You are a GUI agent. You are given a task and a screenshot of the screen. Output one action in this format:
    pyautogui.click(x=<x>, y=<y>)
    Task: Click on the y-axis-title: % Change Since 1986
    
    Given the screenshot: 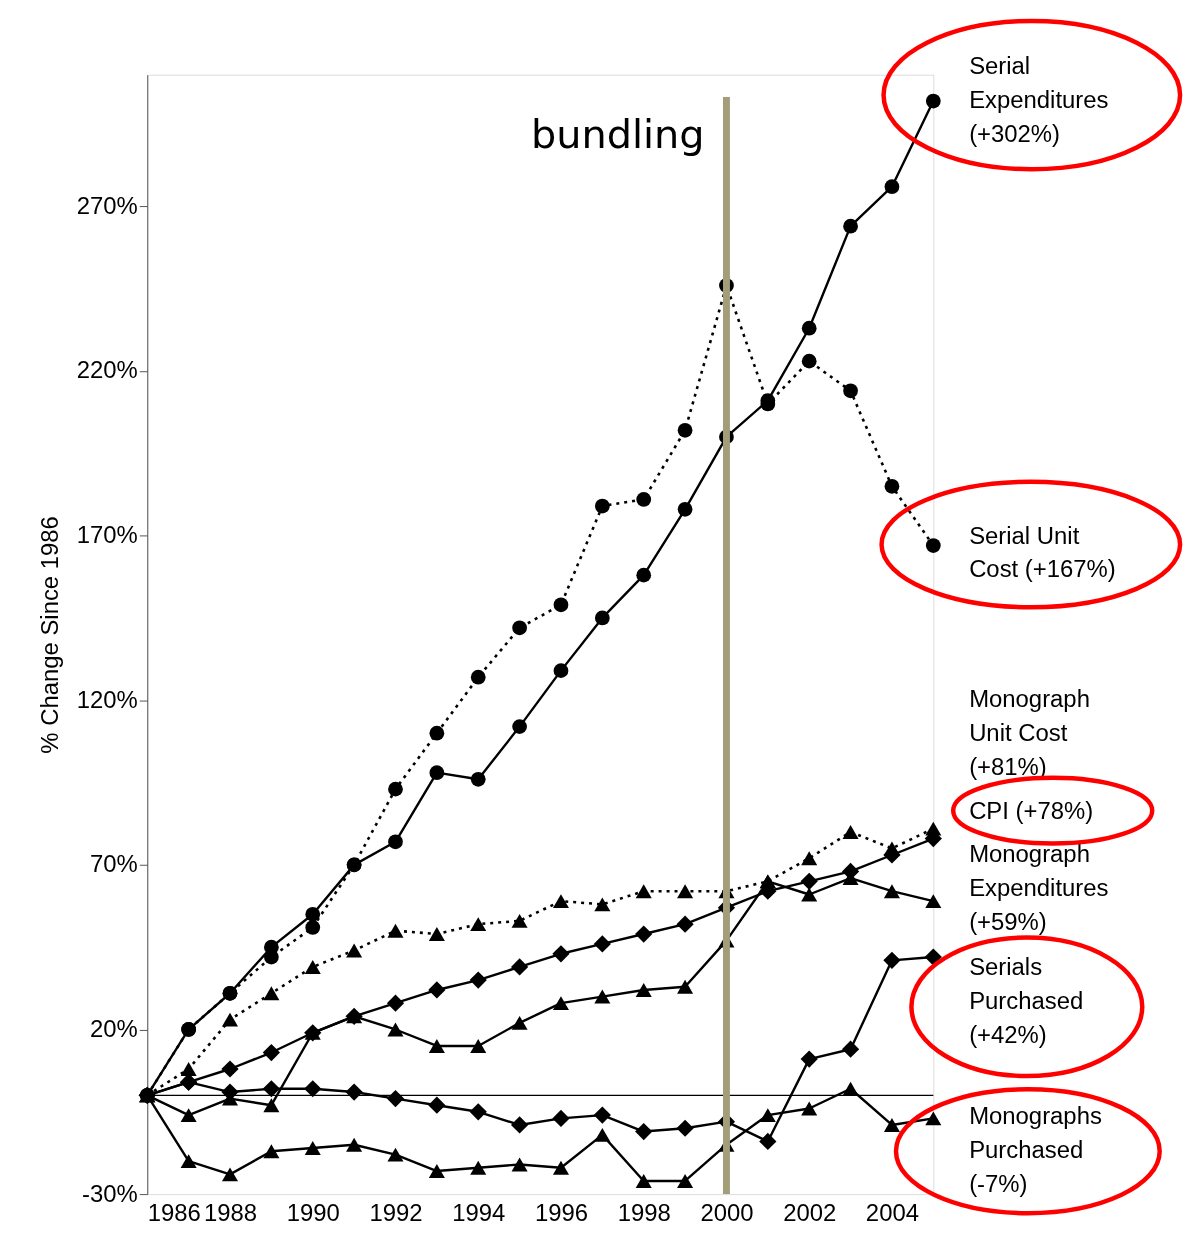 What is the action you would take?
    pyautogui.click(x=49, y=635)
    